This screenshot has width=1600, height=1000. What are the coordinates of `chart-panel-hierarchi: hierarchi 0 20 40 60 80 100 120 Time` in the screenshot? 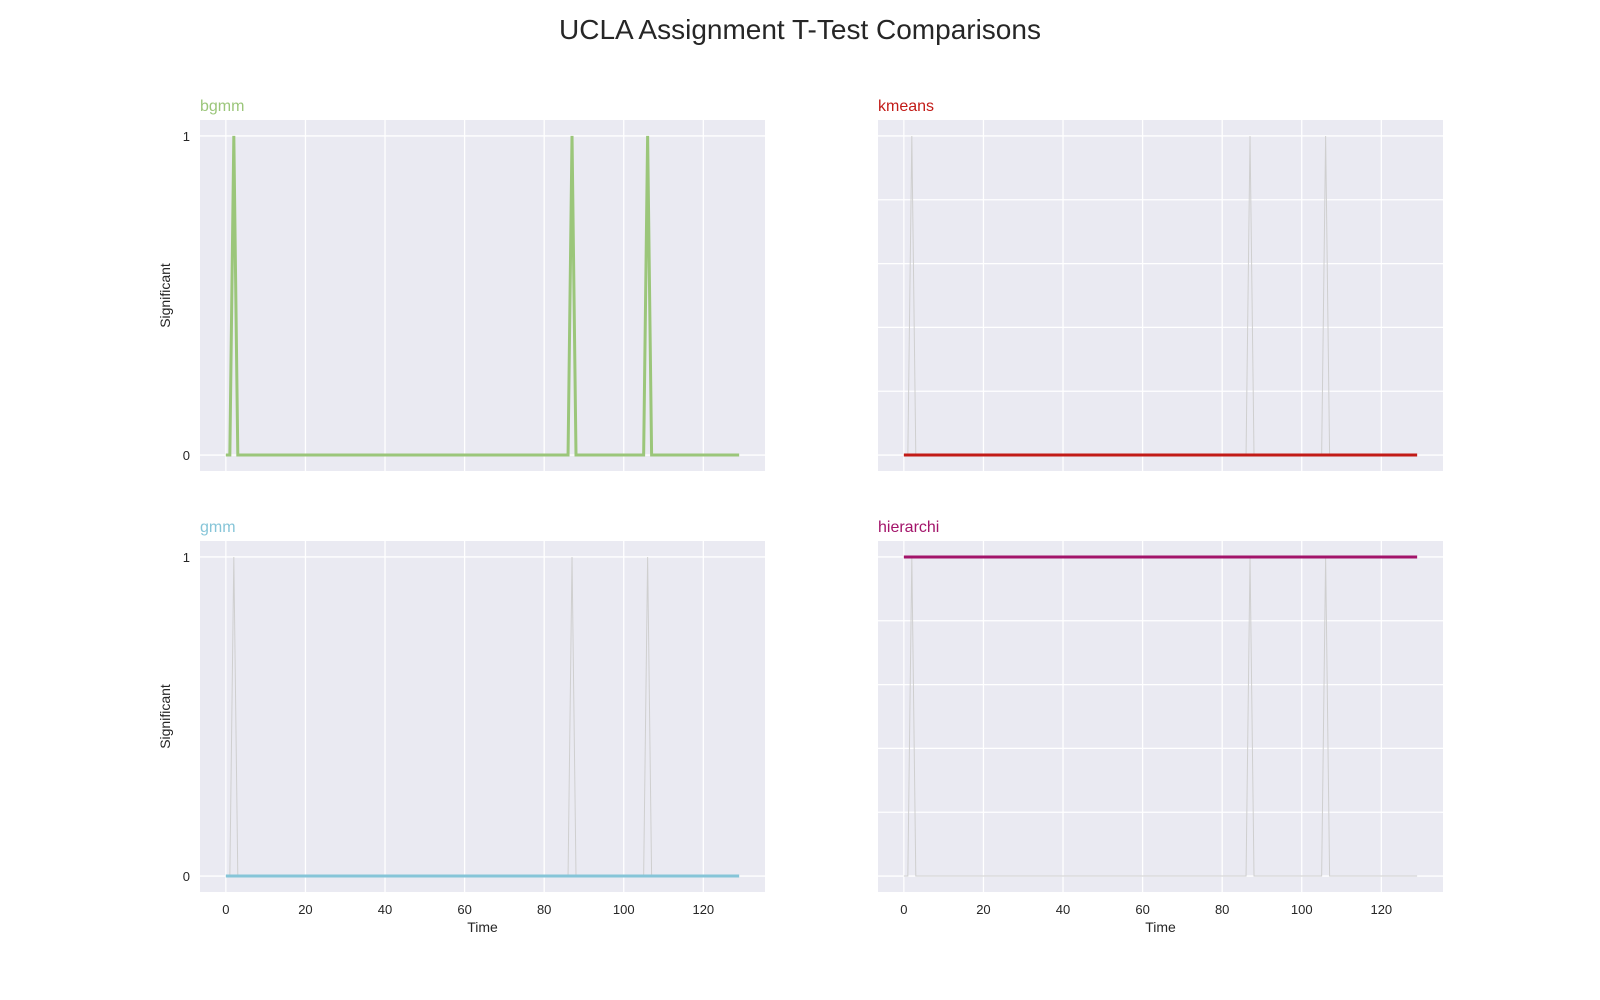 It's located at (1160, 727).